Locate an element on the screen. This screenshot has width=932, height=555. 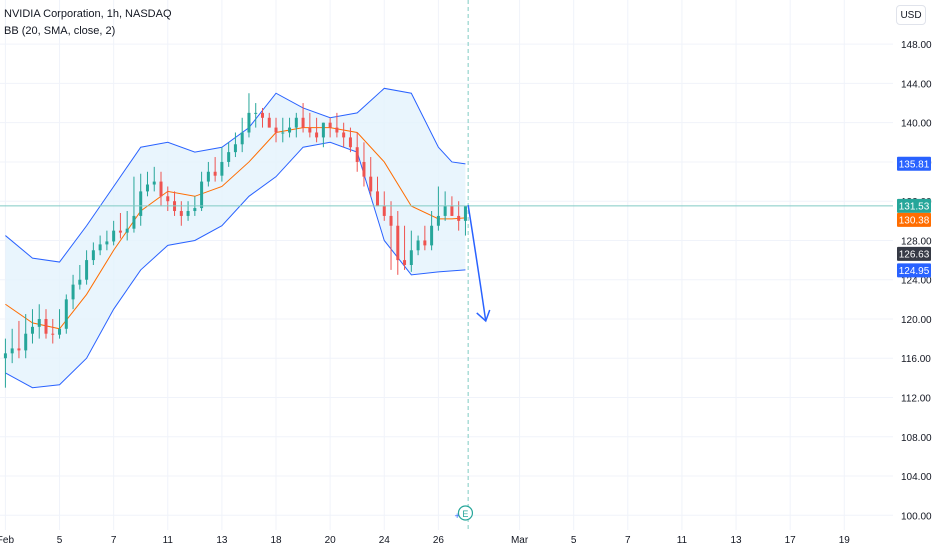
symbol-title: NVIDIA Corporation, 1h, NASDAQ is located at coordinates (88, 14).